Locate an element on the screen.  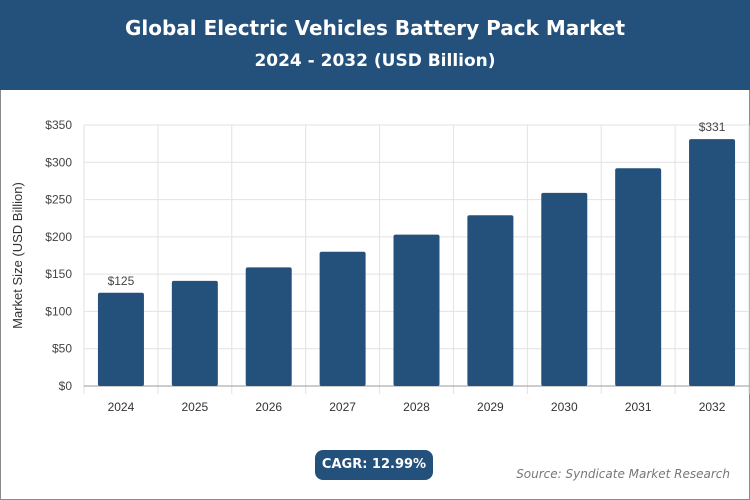
bar-2027 is located at coordinates (342, 318).